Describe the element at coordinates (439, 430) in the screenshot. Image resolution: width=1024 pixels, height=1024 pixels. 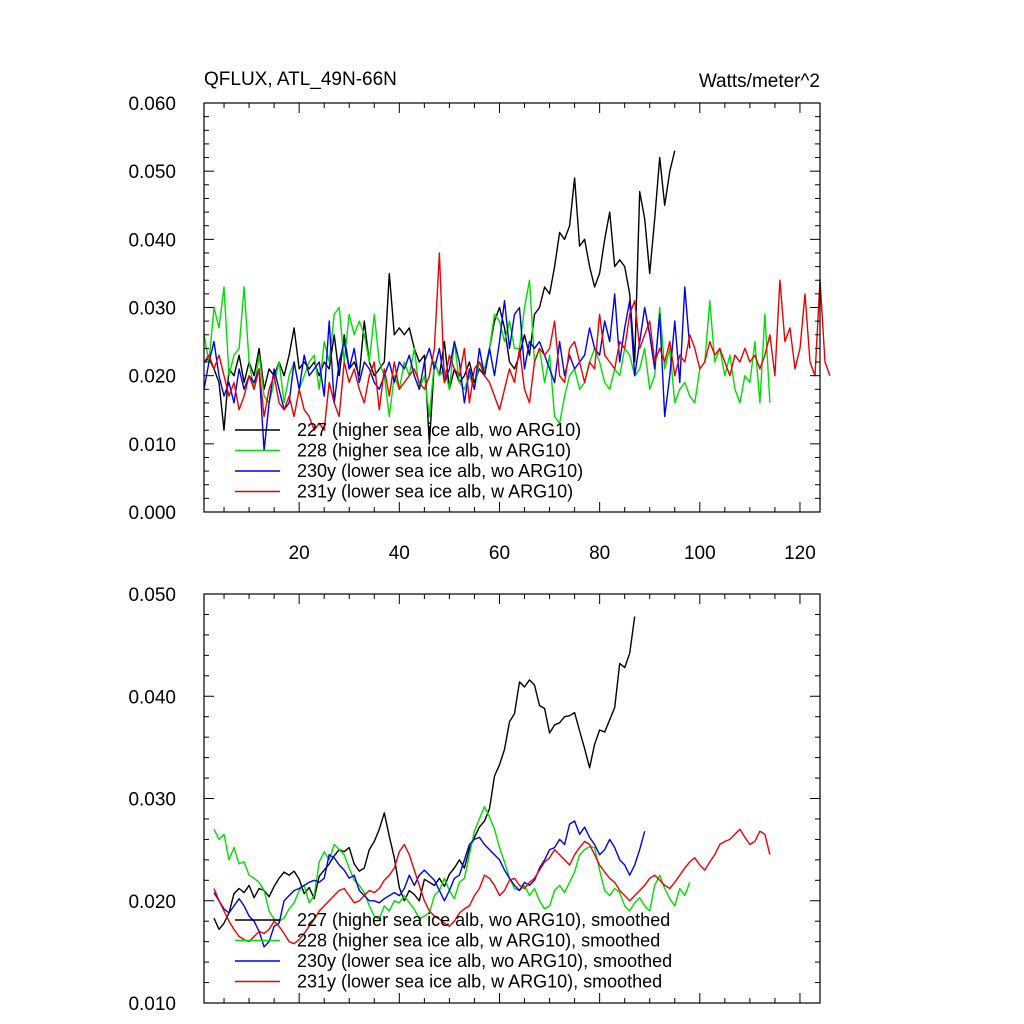
I see `legend-label-1: 227 (higher sea ice alb, wo ARG10)` at that location.